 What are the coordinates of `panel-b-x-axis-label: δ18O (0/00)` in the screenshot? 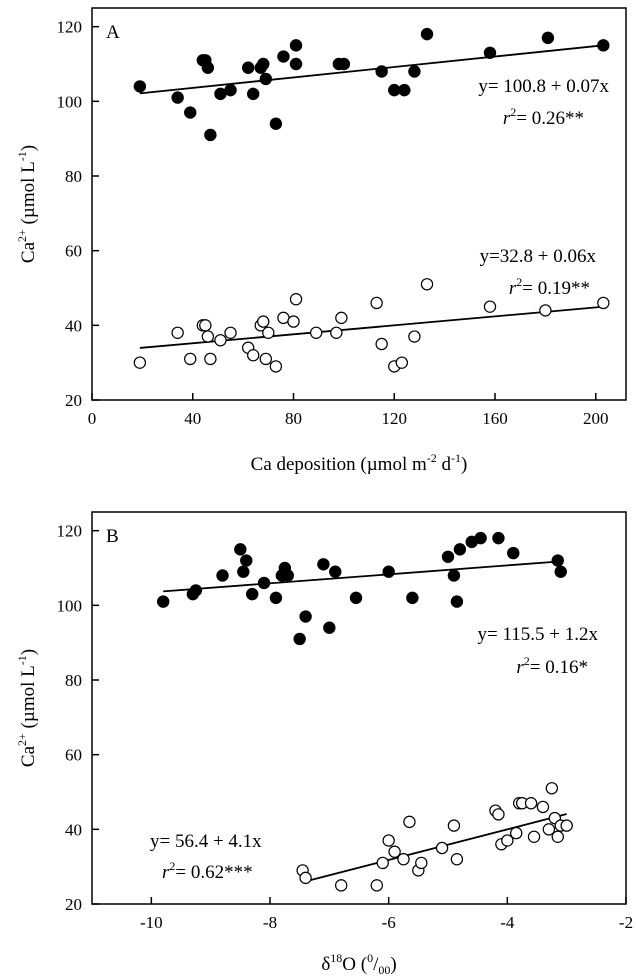 It's located at (358, 964).